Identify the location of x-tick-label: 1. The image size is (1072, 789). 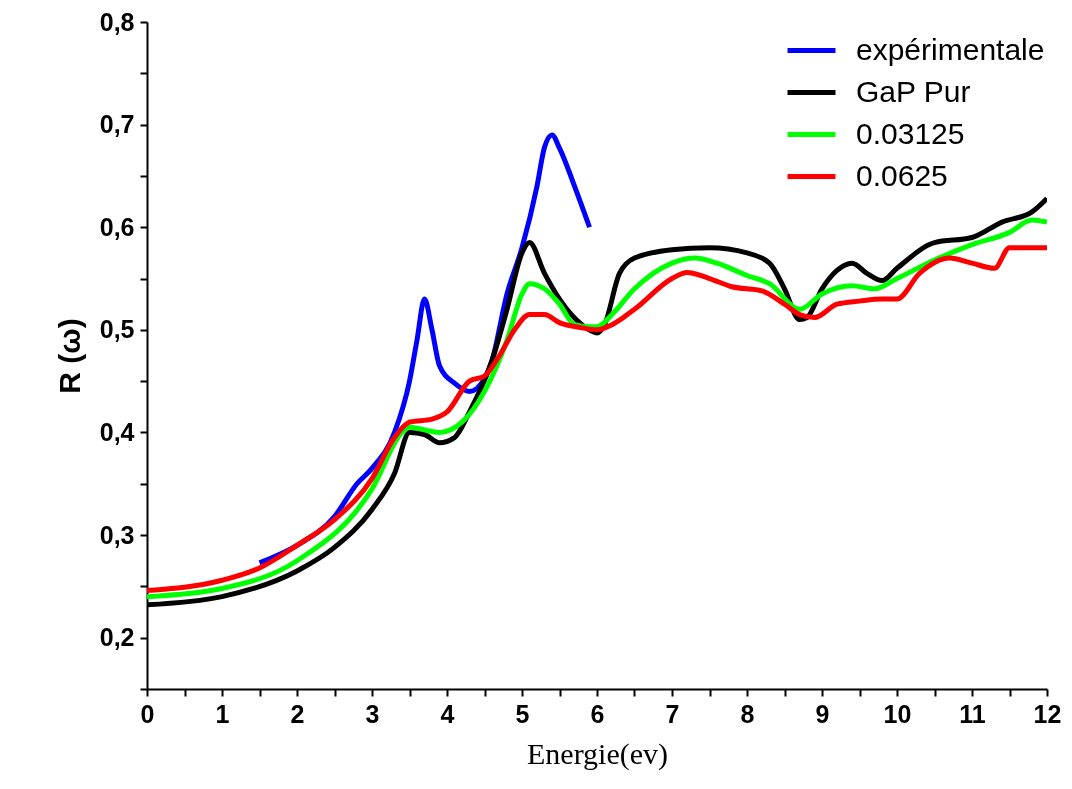
(222, 713).